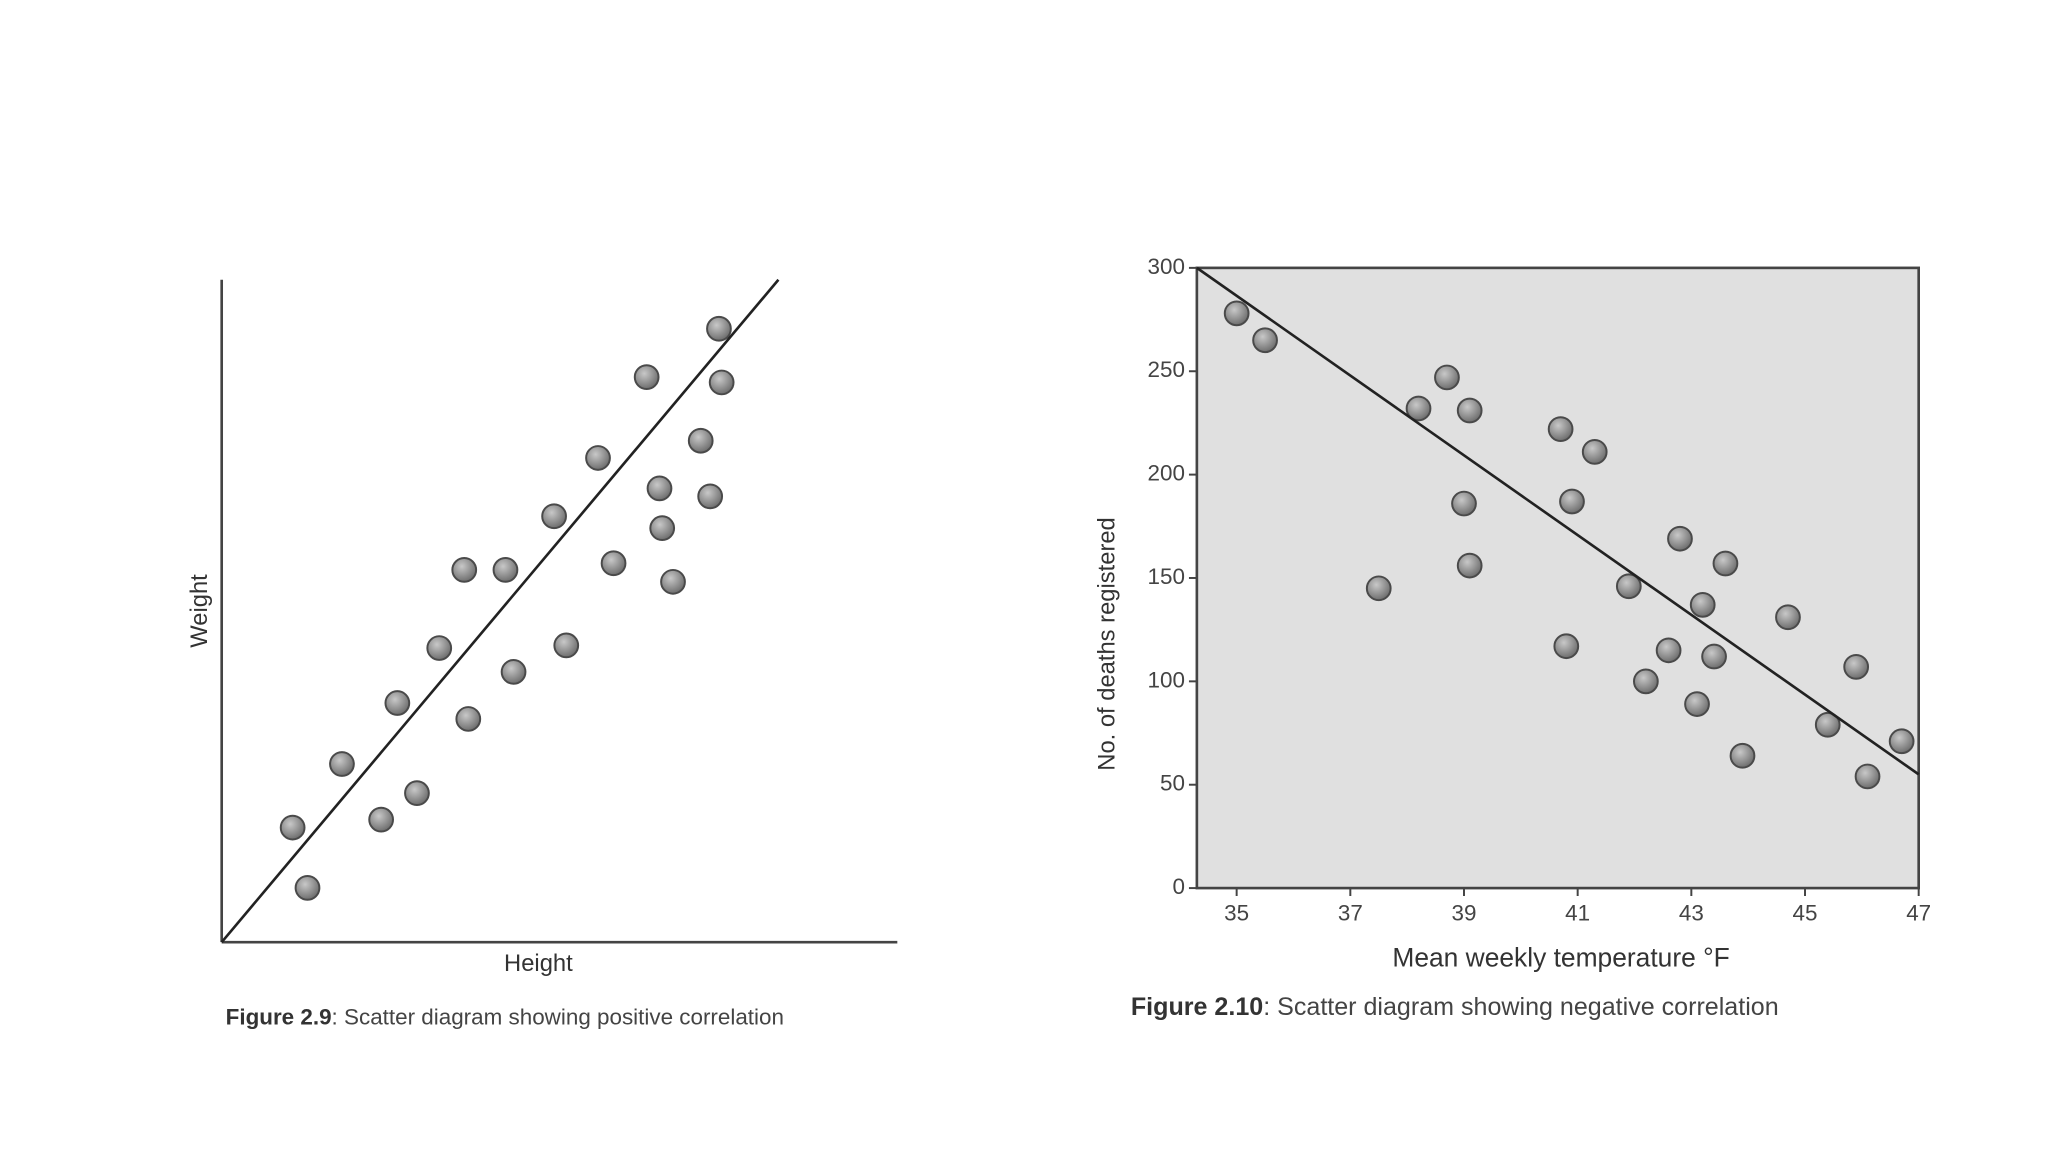  Describe the element at coordinates (1166, 266) in the screenshot. I see `y-tick-label: 300` at that location.